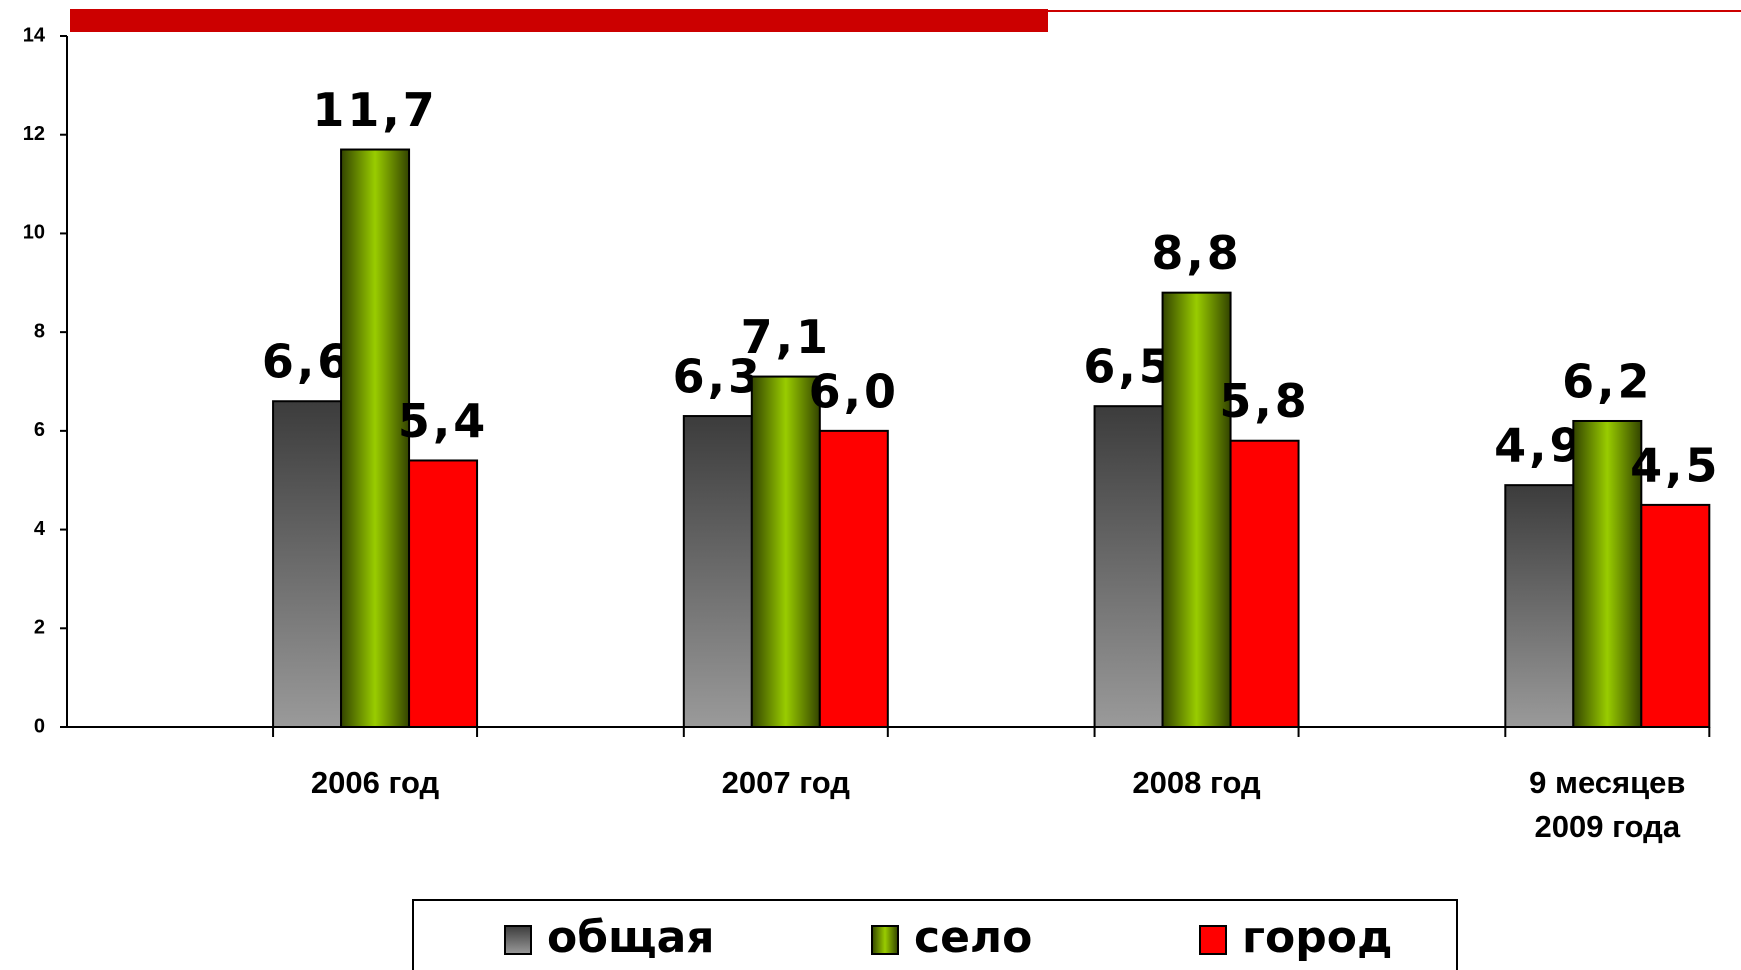  Describe the element at coordinates (1196, 782) in the screenshot. I see `x-tick-label: 2008 год` at that location.